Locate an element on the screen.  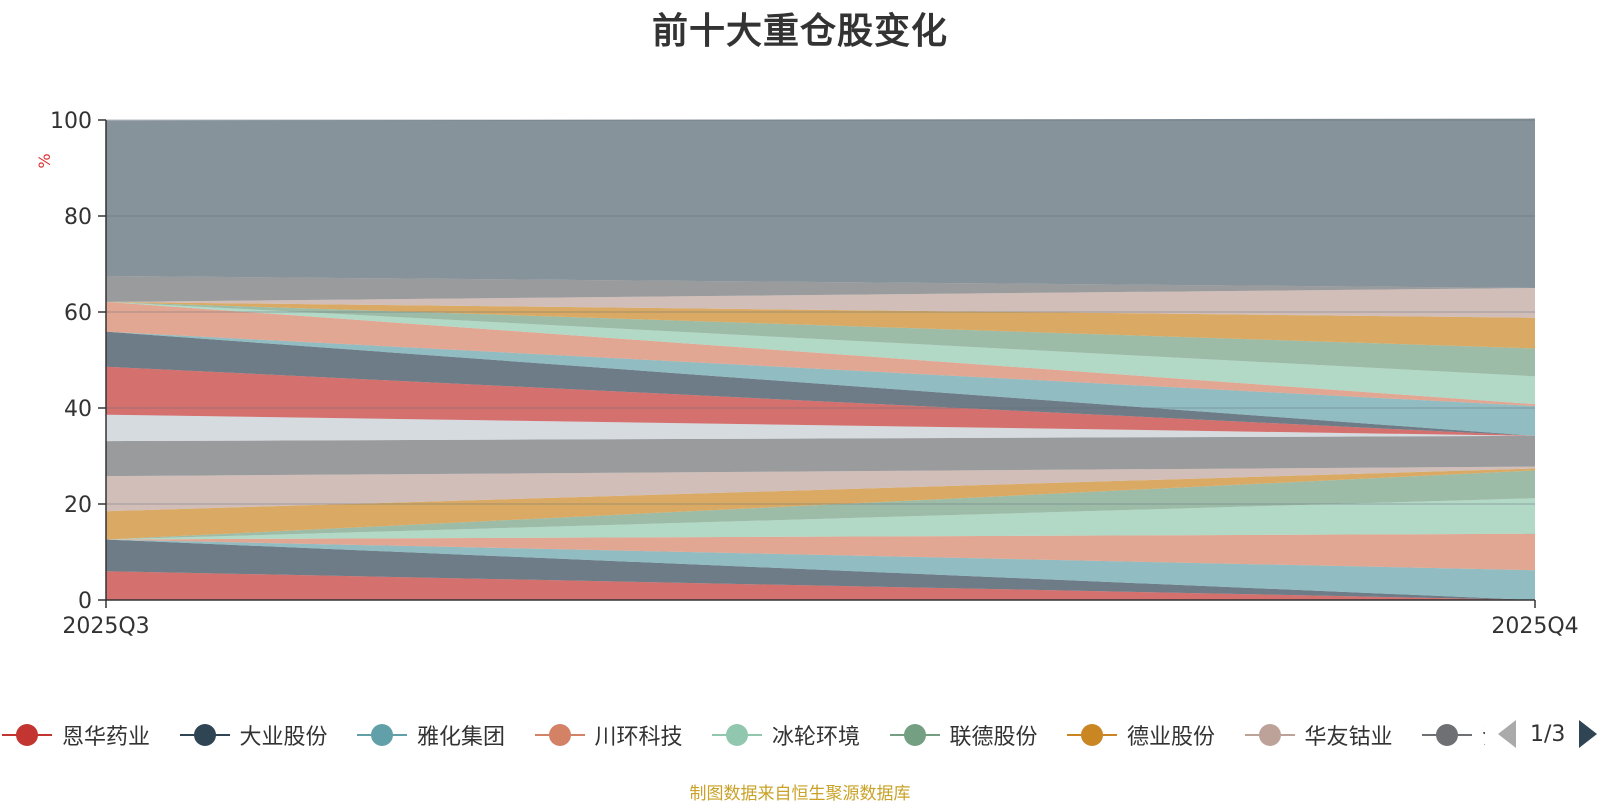
legend-item: 联德股份 is located at coordinates (963, 735).